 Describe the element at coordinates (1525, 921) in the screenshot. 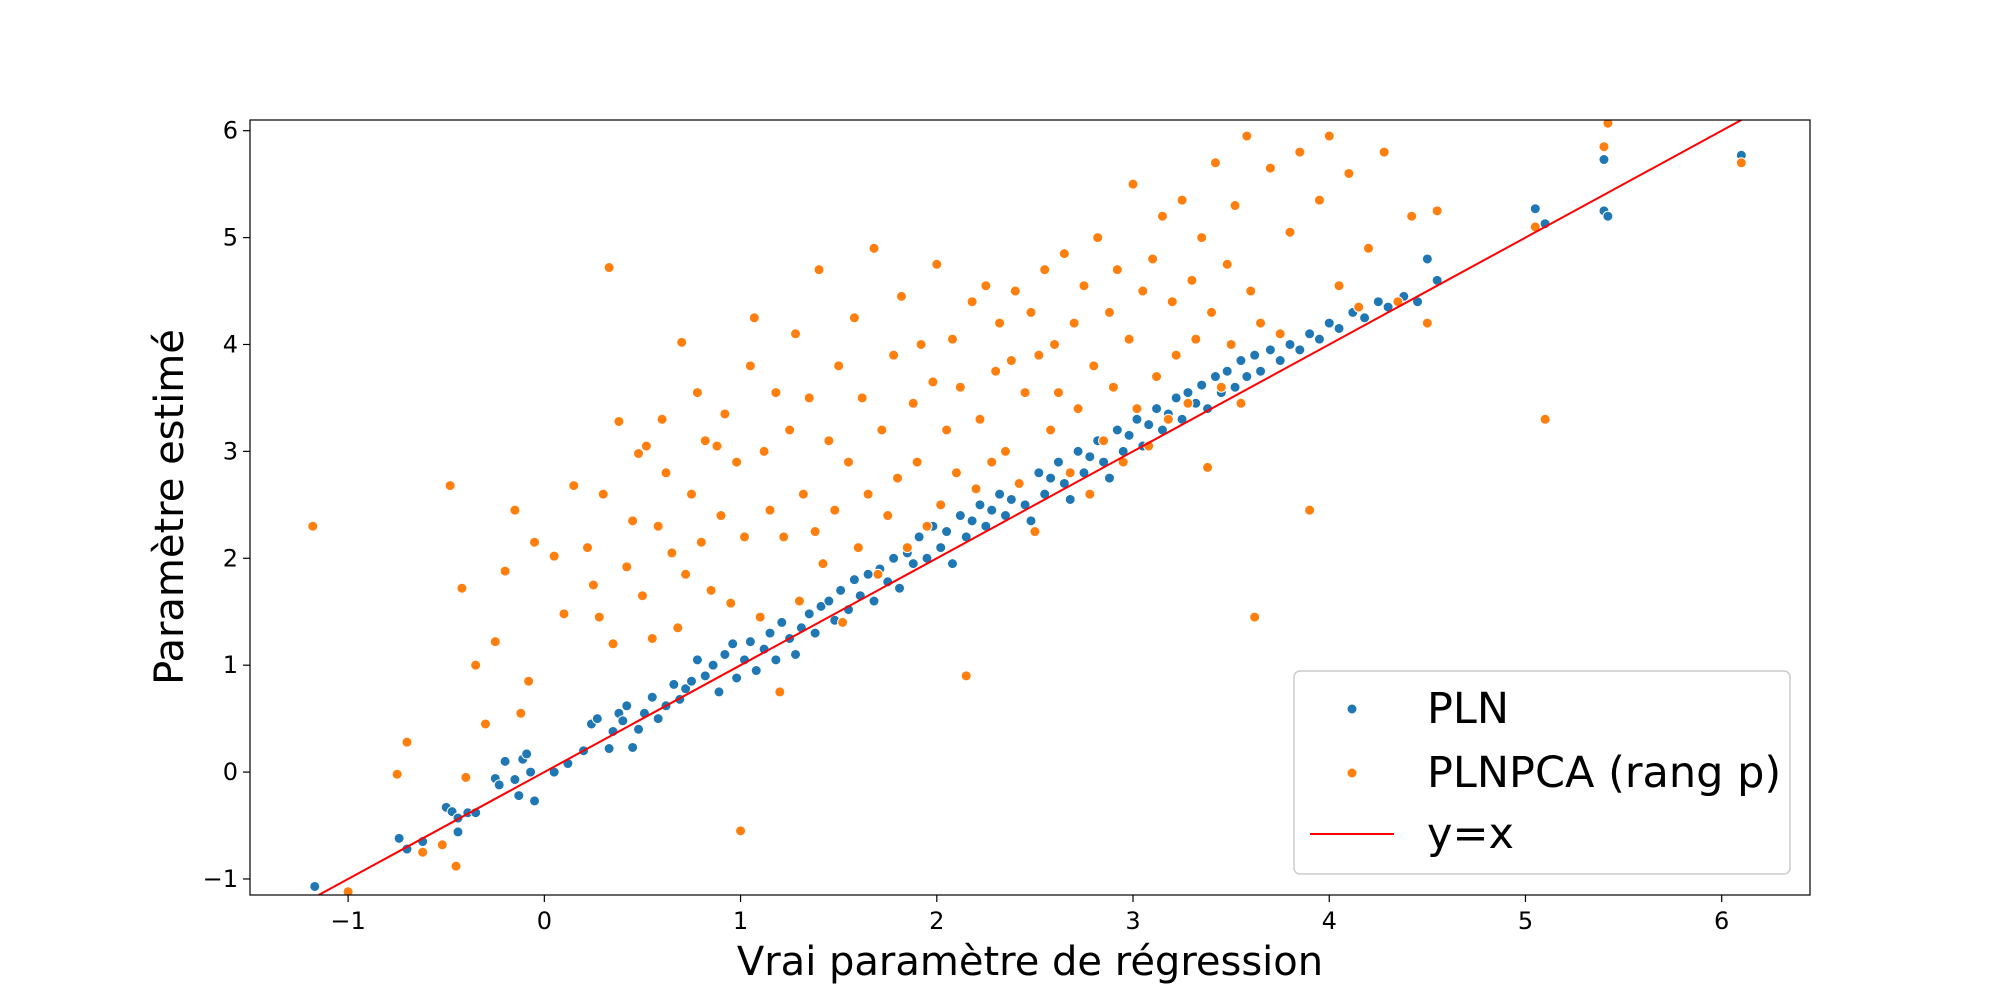

I see `x-tick-label: 5` at that location.